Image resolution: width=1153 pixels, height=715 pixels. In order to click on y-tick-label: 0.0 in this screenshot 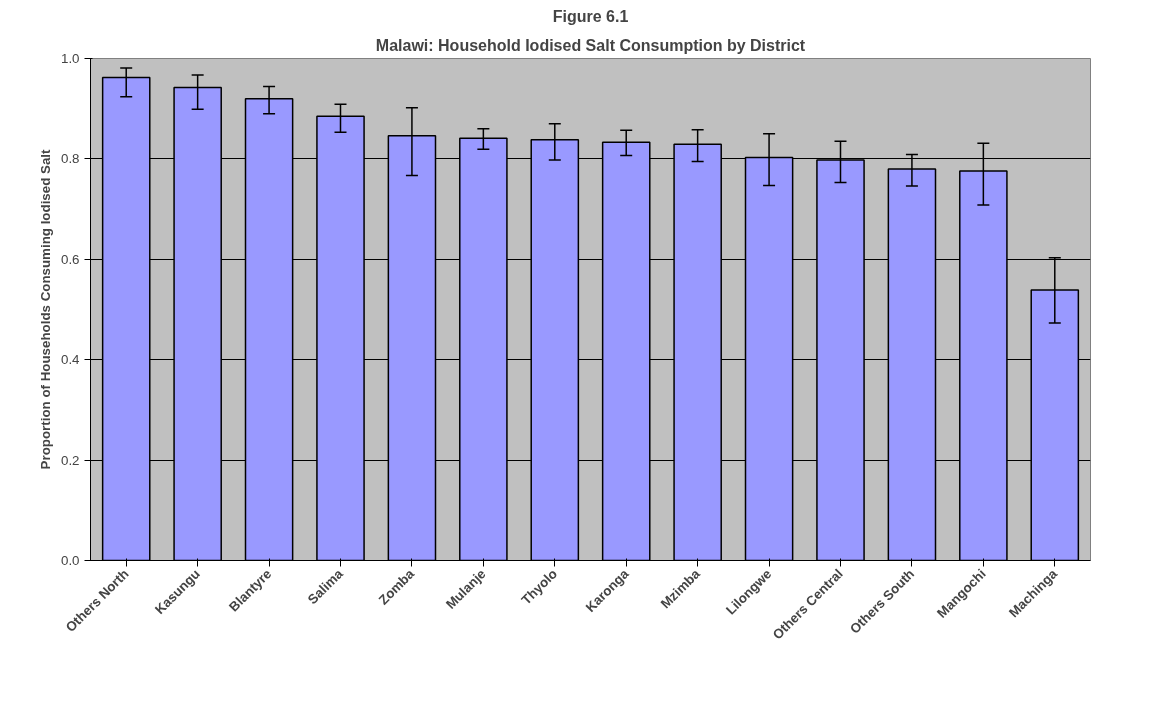, I will do `click(70, 560)`.